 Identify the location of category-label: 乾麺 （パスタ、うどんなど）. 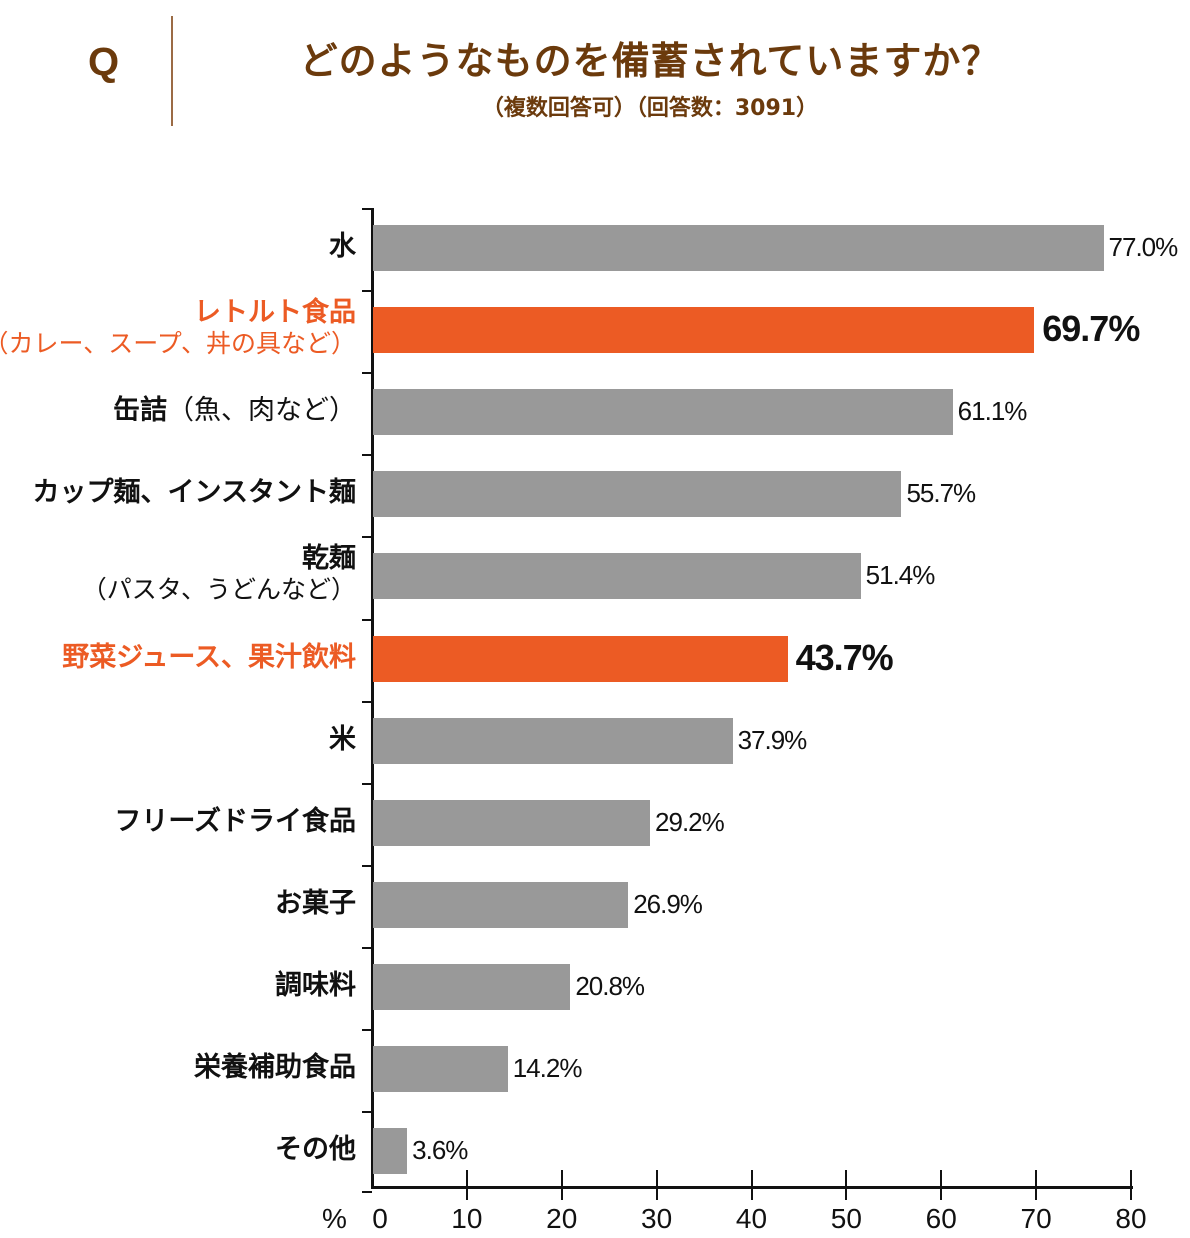
(219, 574).